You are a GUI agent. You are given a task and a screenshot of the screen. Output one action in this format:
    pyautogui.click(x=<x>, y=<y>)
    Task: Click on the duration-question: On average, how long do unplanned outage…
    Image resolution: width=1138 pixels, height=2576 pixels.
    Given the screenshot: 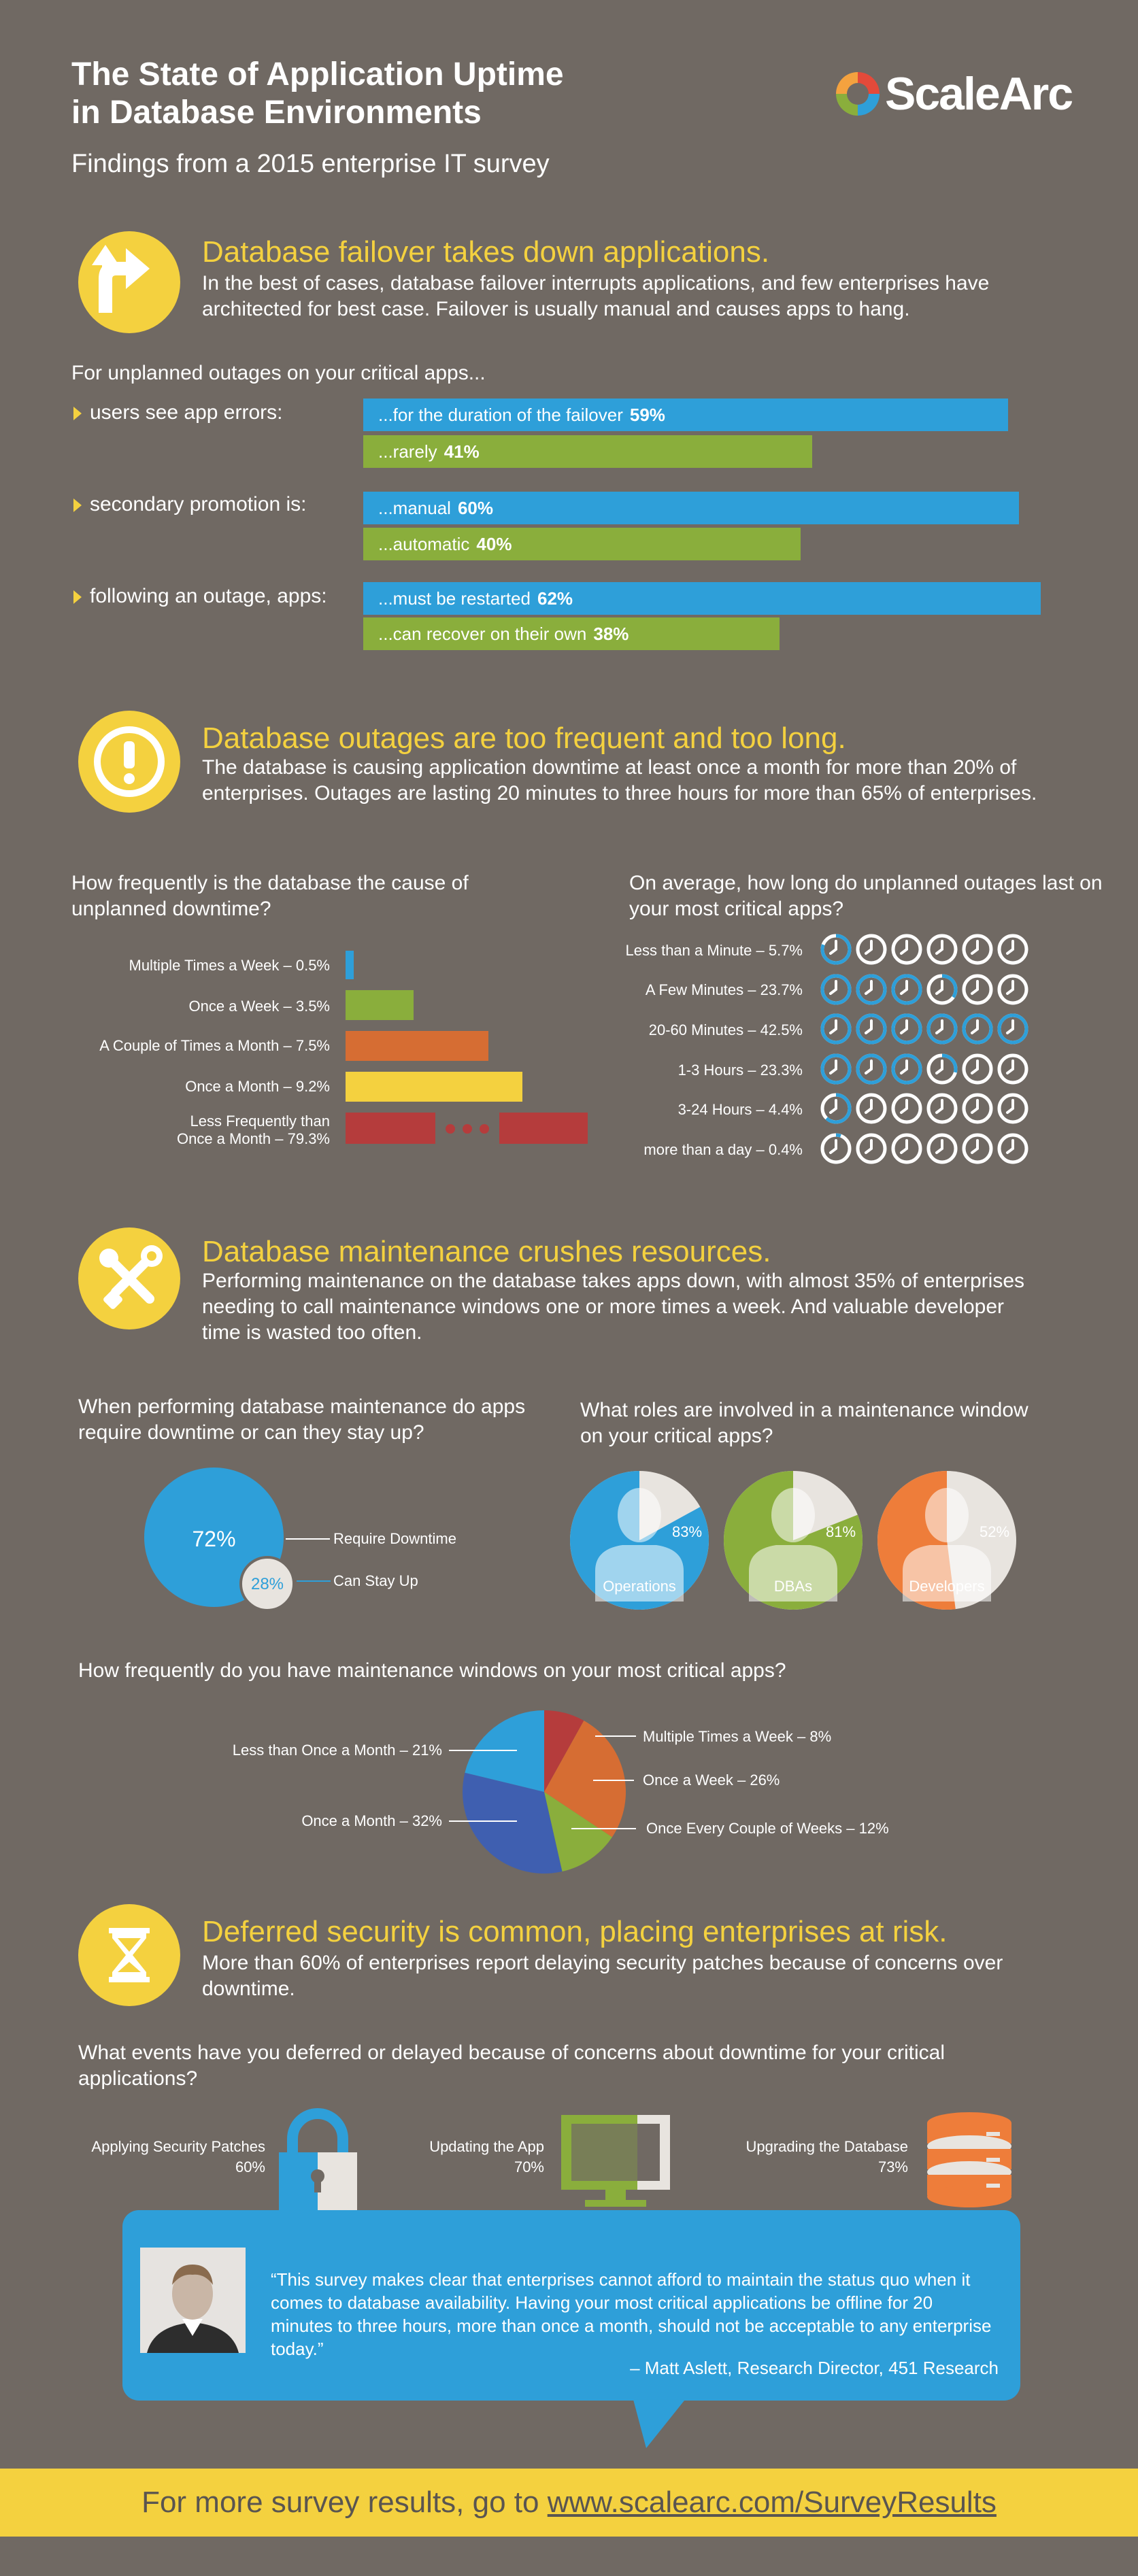 What is the action you would take?
    pyautogui.click(x=866, y=896)
    